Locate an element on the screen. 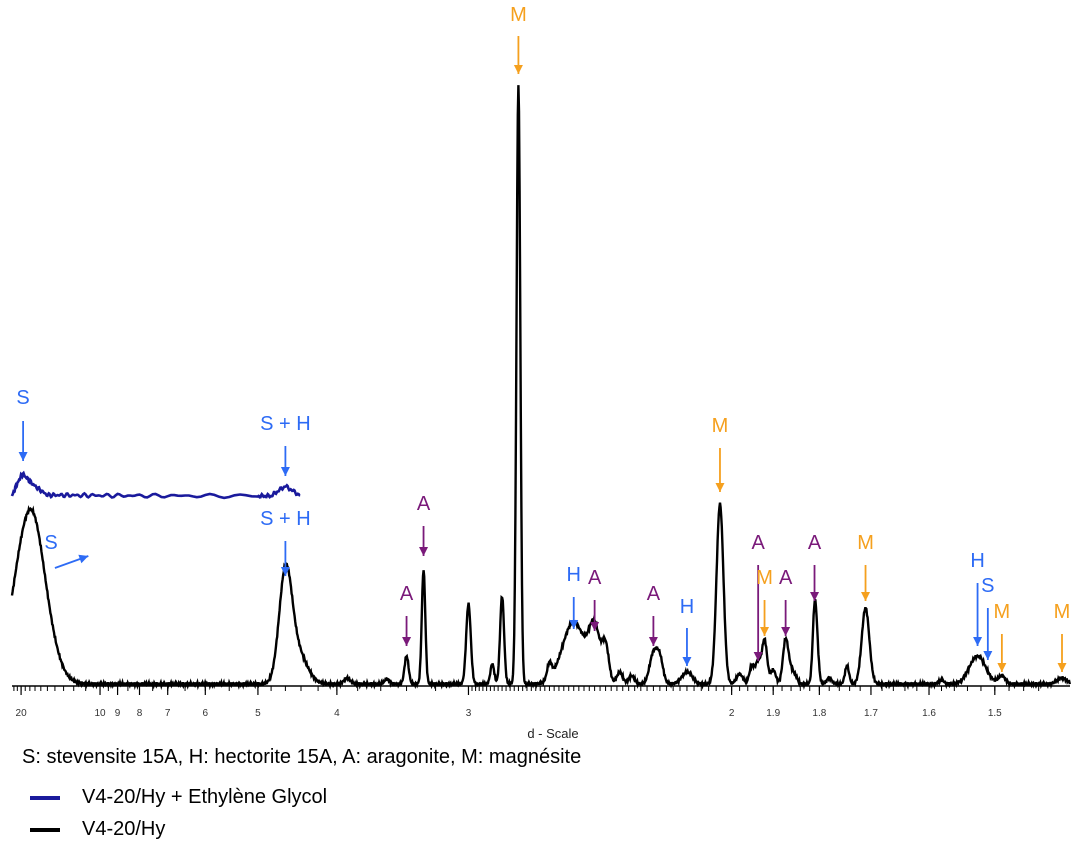 This screenshot has width=1072, height=843. x-tick-label: 10 is located at coordinates (100, 713).